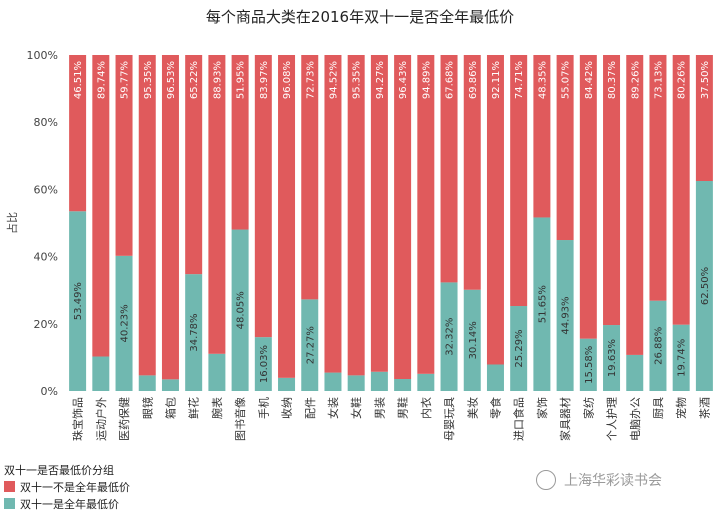  Describe the element at coordinates (69, 504) in the screenshot. I see `legend-label: 双十一是全年最低价` at that location.